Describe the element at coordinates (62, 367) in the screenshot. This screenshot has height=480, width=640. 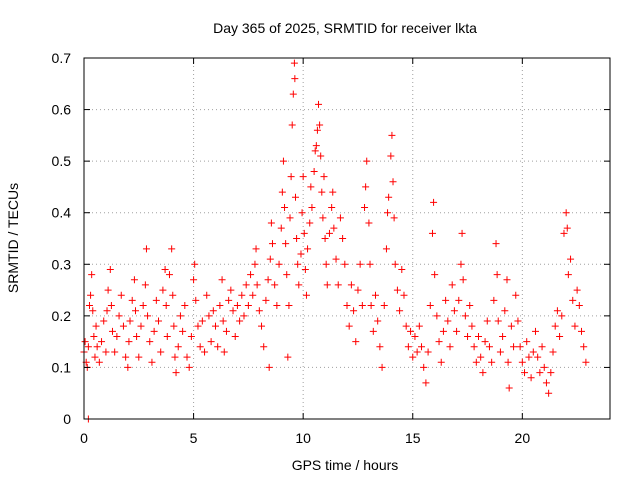
I see `y-tick-label: 0.1` at that location.